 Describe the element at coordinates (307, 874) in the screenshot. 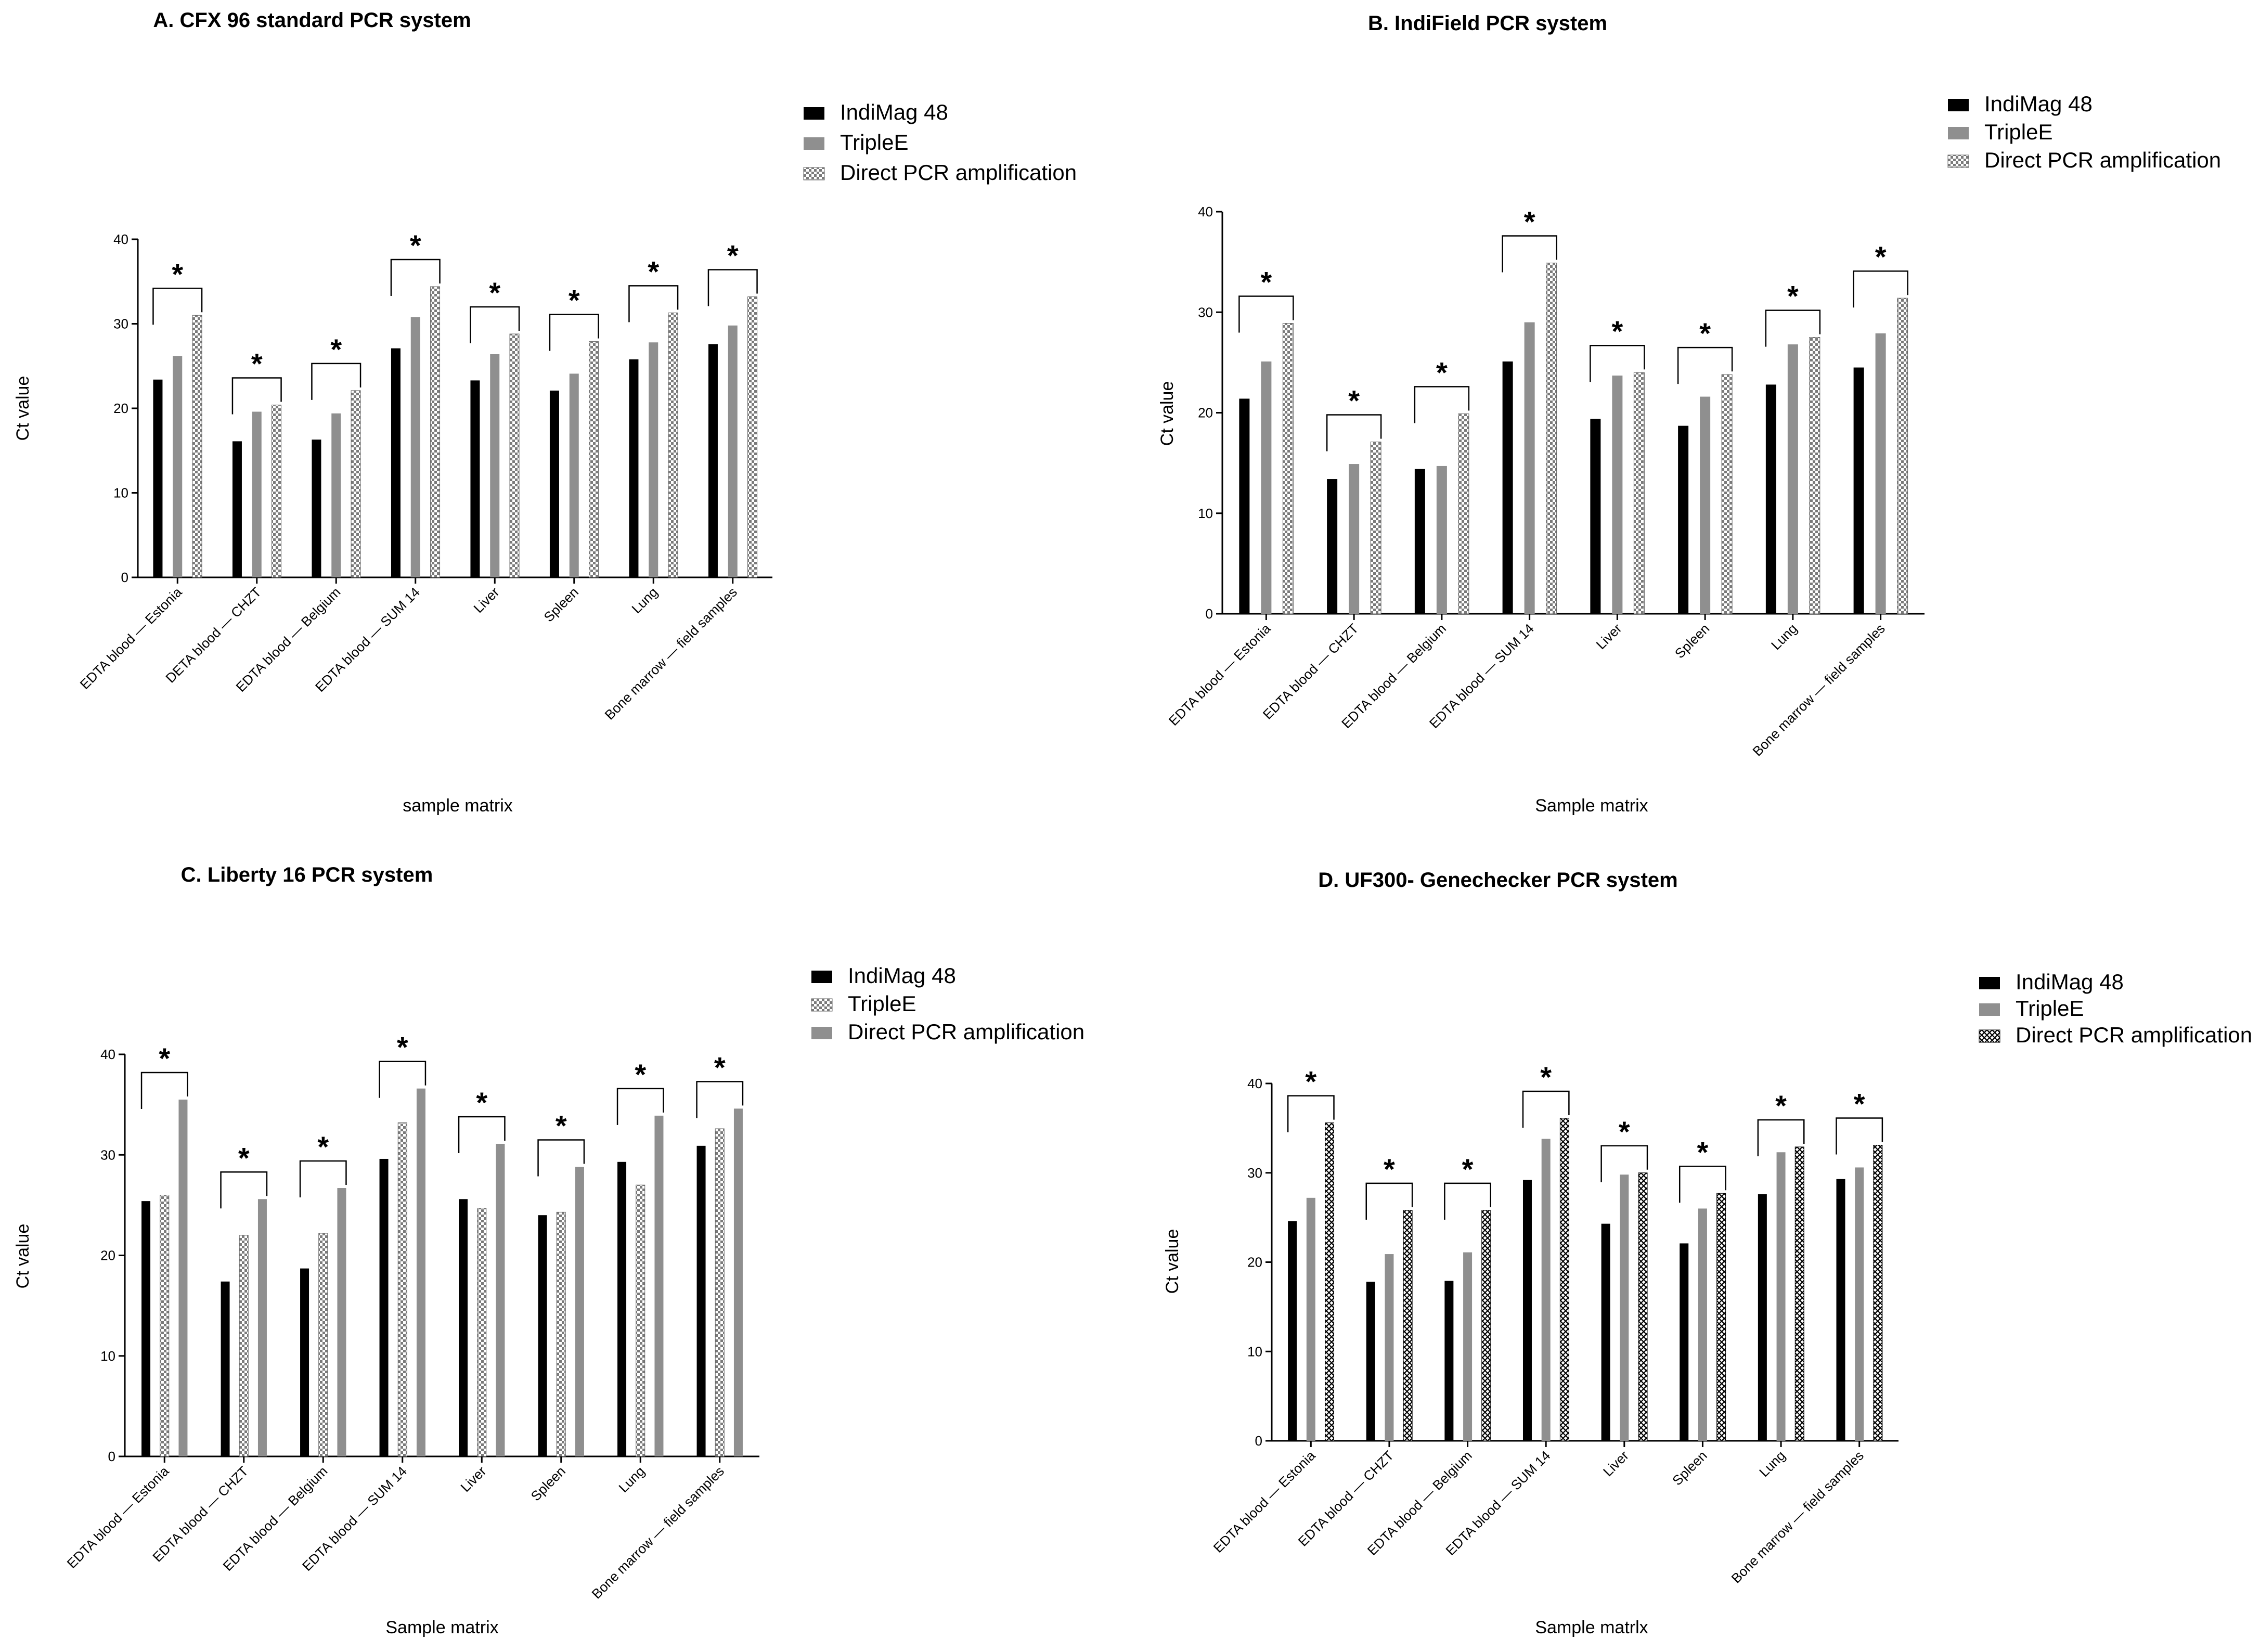

I see `chart-title: C. Liberty 16 PCR system` at that location.